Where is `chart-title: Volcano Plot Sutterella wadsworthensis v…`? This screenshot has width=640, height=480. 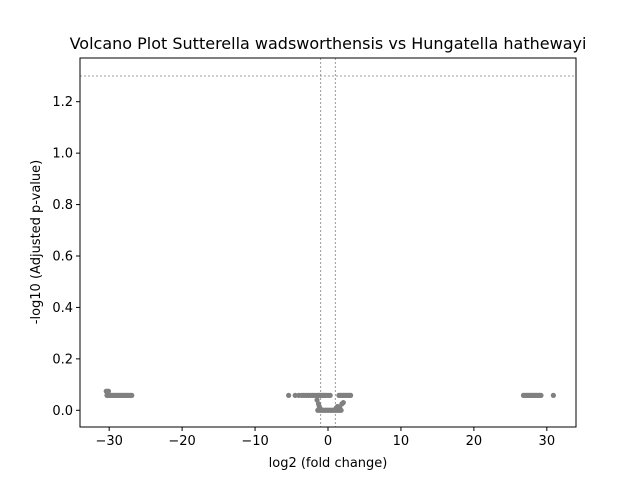
chart-title: Volcano Plot Sutterella wadsworthensis v… is located at coordinates (328, 43).